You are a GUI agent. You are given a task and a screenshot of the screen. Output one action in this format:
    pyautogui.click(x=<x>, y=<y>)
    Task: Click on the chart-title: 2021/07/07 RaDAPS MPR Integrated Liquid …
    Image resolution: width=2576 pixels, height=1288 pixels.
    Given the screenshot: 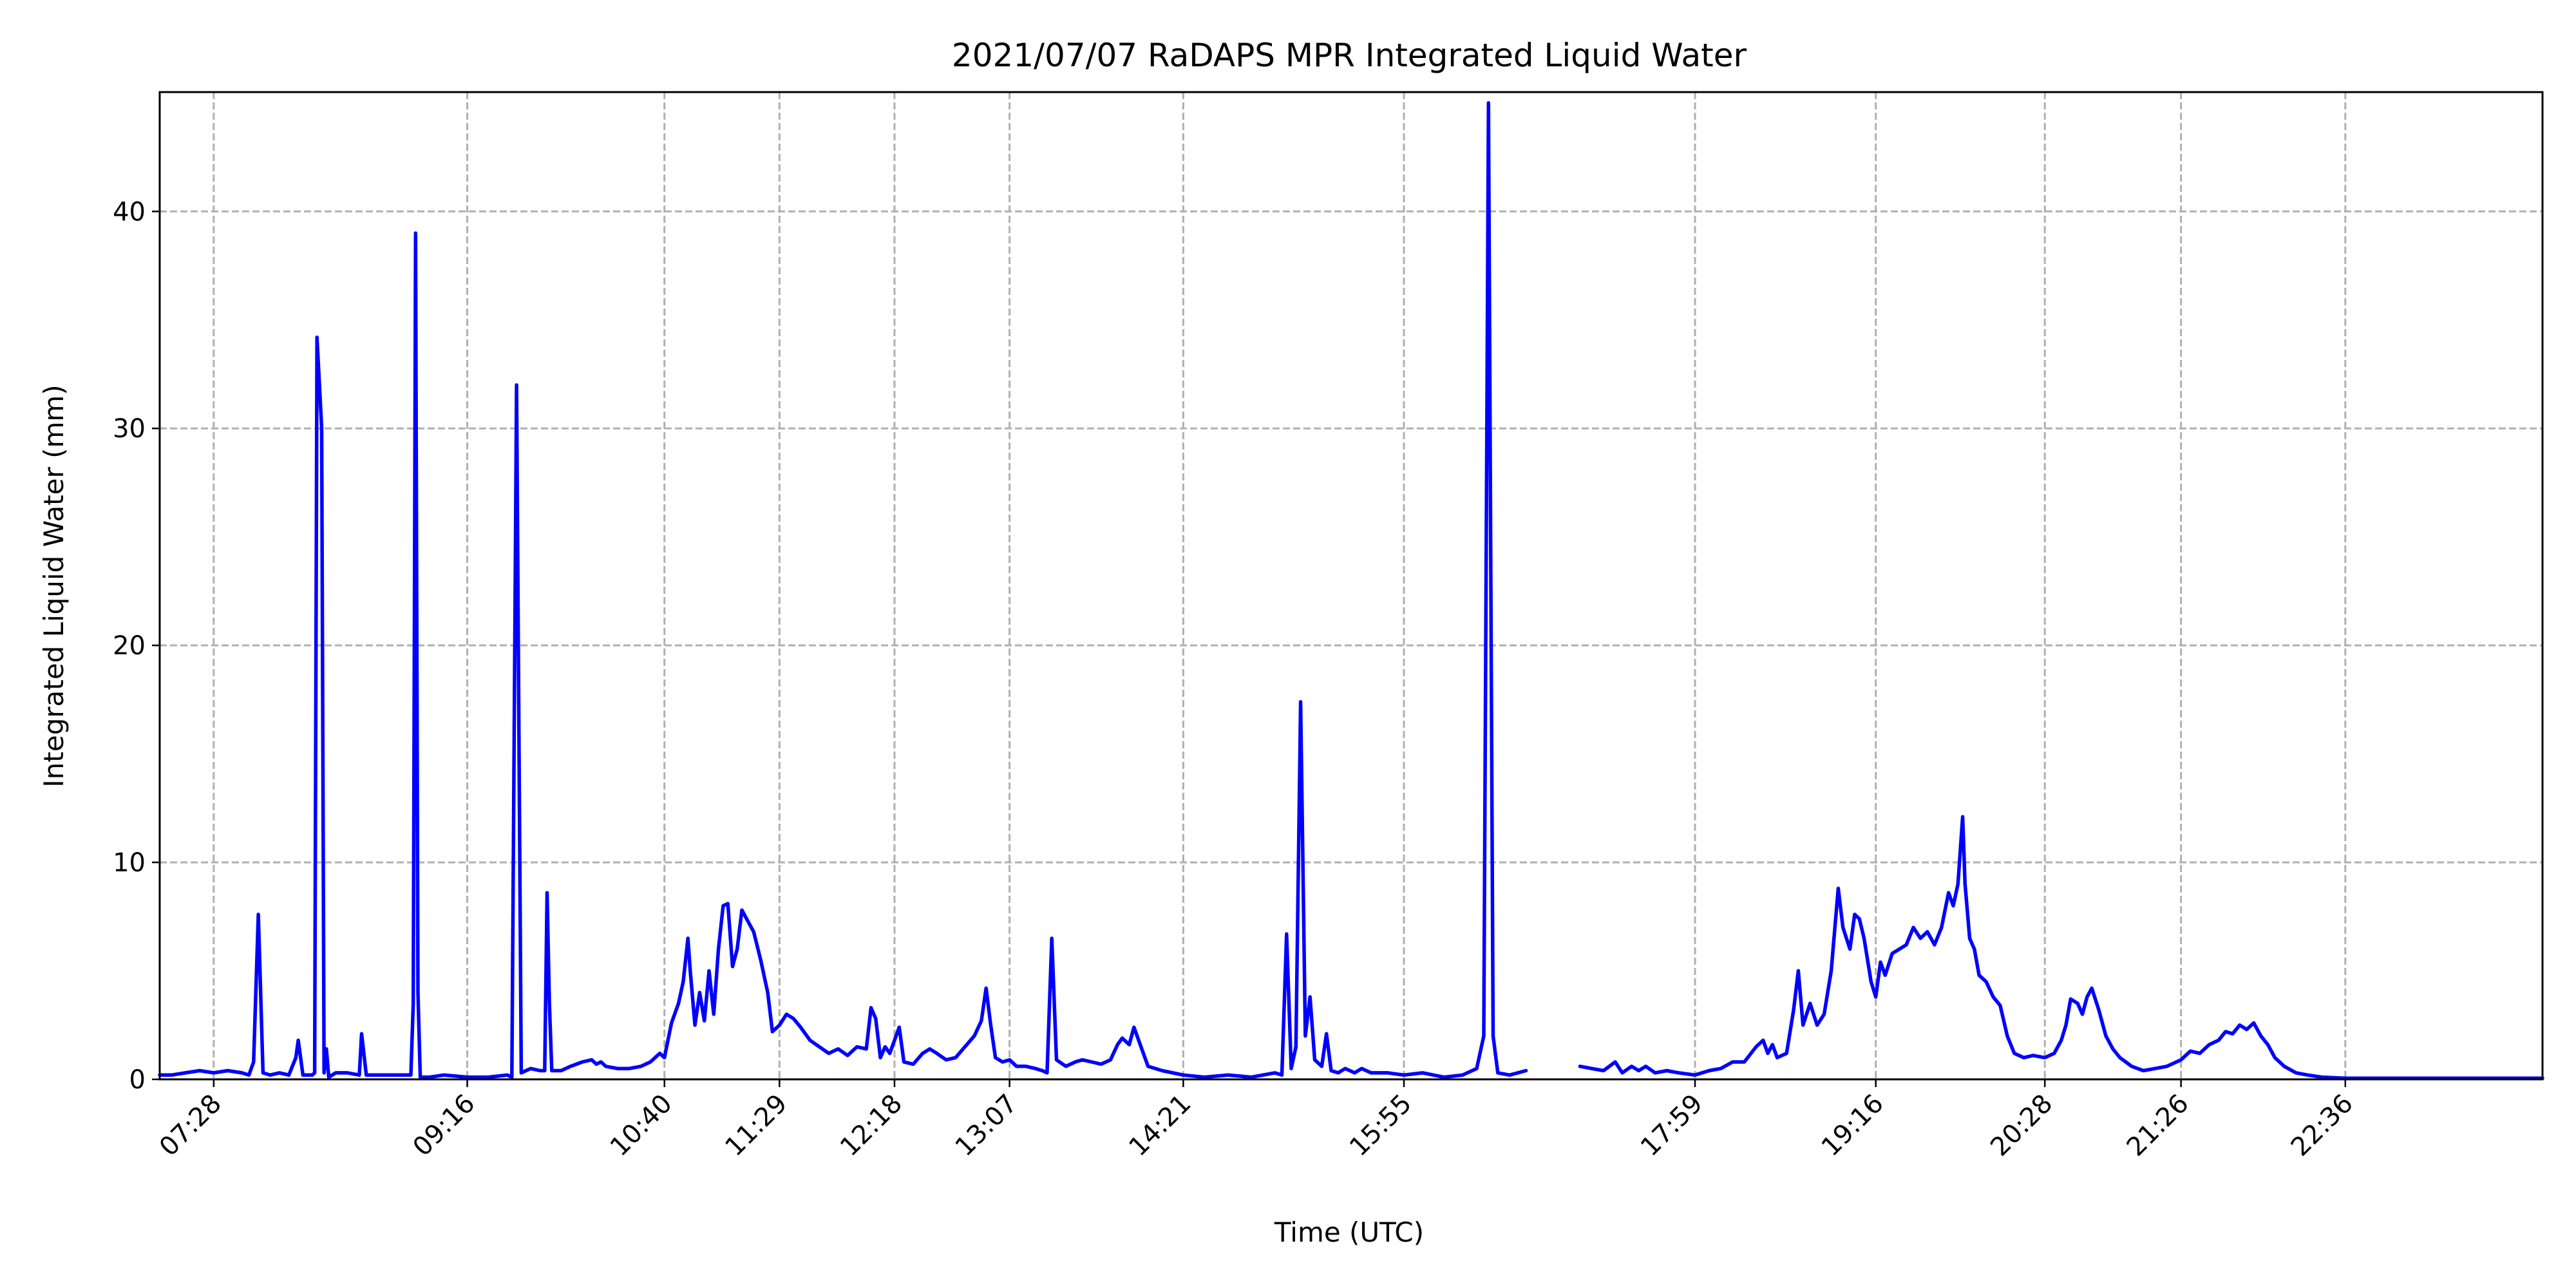 What is the action you would take?
    pyautogui.click(x=1349, y=56)
    